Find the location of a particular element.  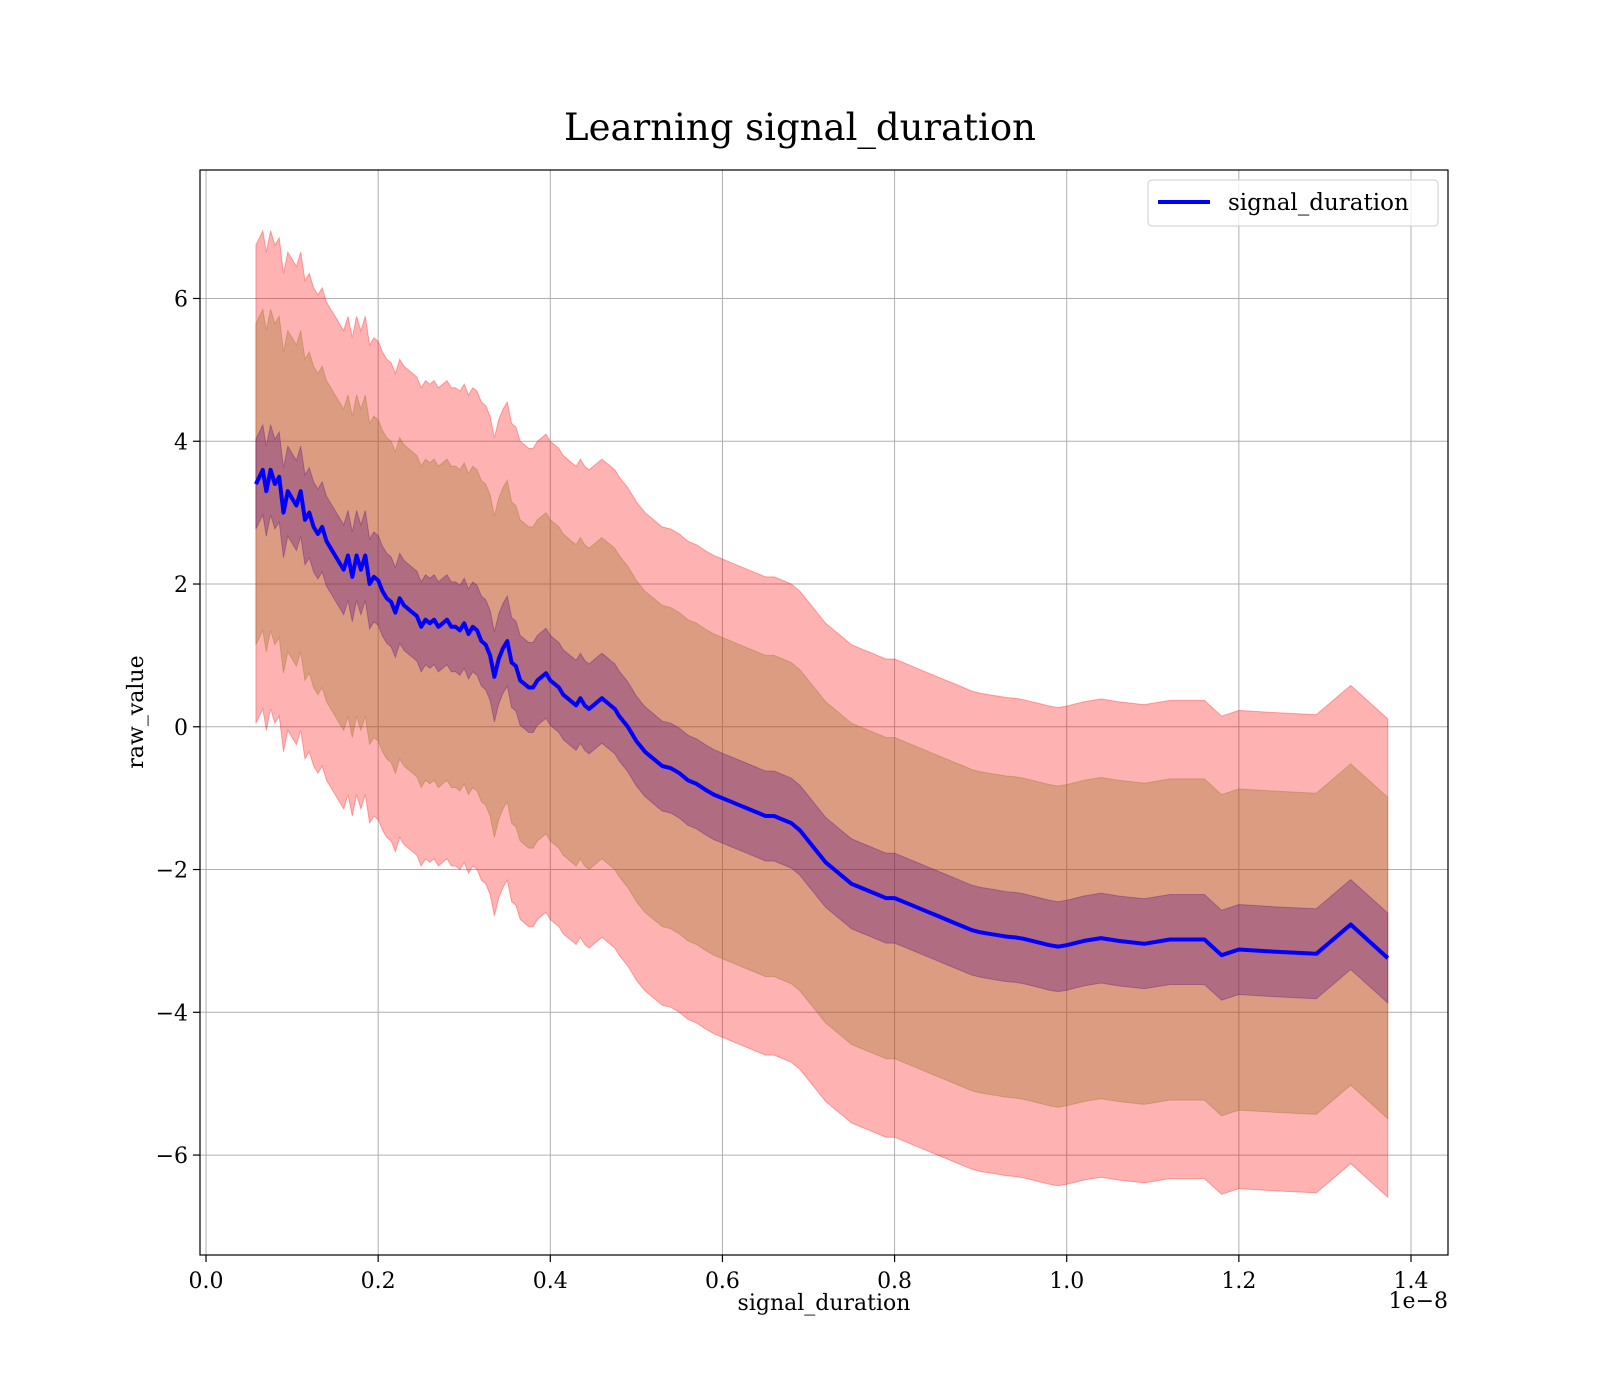

y-axis-ticks: −6 −4 −2 0 2 4 6 is located at coordinates (178, 728).